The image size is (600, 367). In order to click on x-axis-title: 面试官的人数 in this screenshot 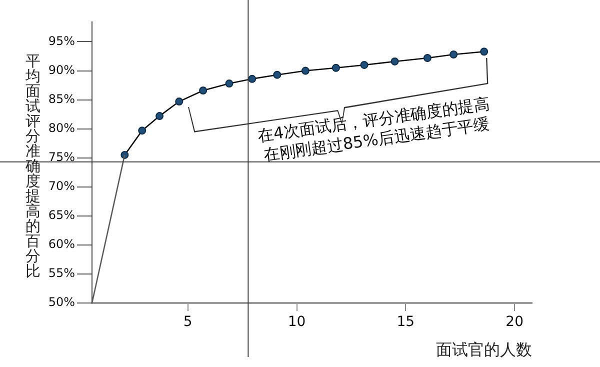, I will do `click(484, 350)`.